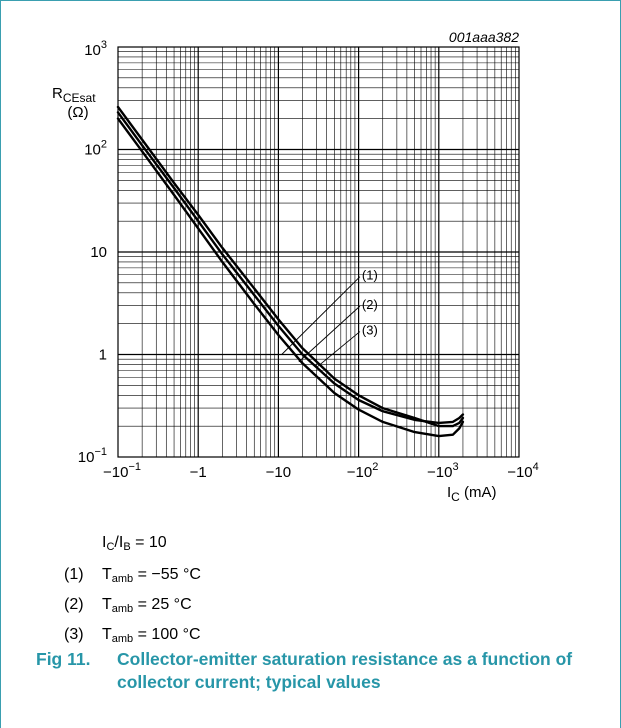 The height and width of the screenshot is (728, 621). Describe the element at coordinates (103, 355) in the screenshot. I see `y-tick-label: 1` at that location.